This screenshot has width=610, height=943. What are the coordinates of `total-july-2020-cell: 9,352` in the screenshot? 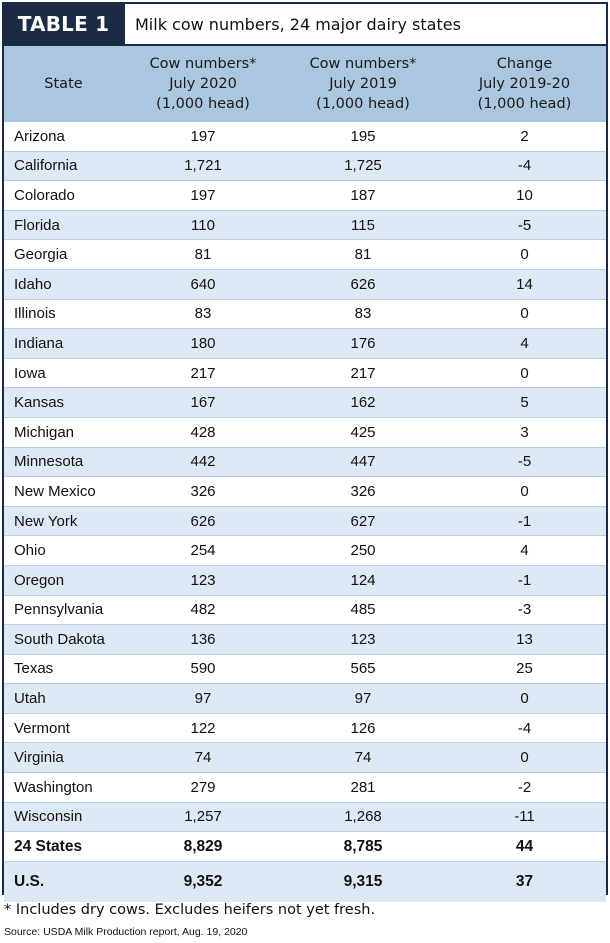 It's located at (203, 882).